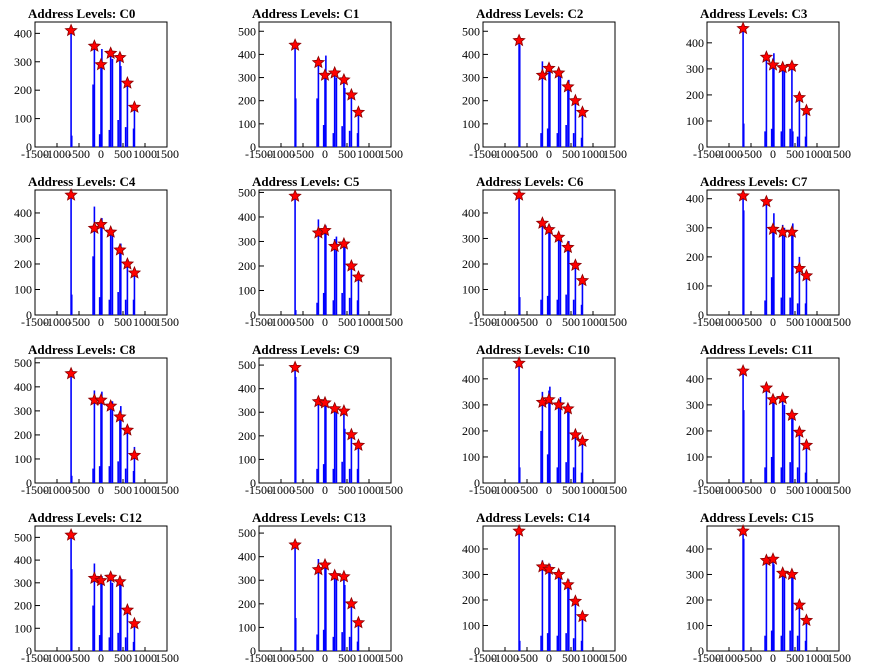  I want to click on panel-title: Address Levels: C8, so click(82, 349).